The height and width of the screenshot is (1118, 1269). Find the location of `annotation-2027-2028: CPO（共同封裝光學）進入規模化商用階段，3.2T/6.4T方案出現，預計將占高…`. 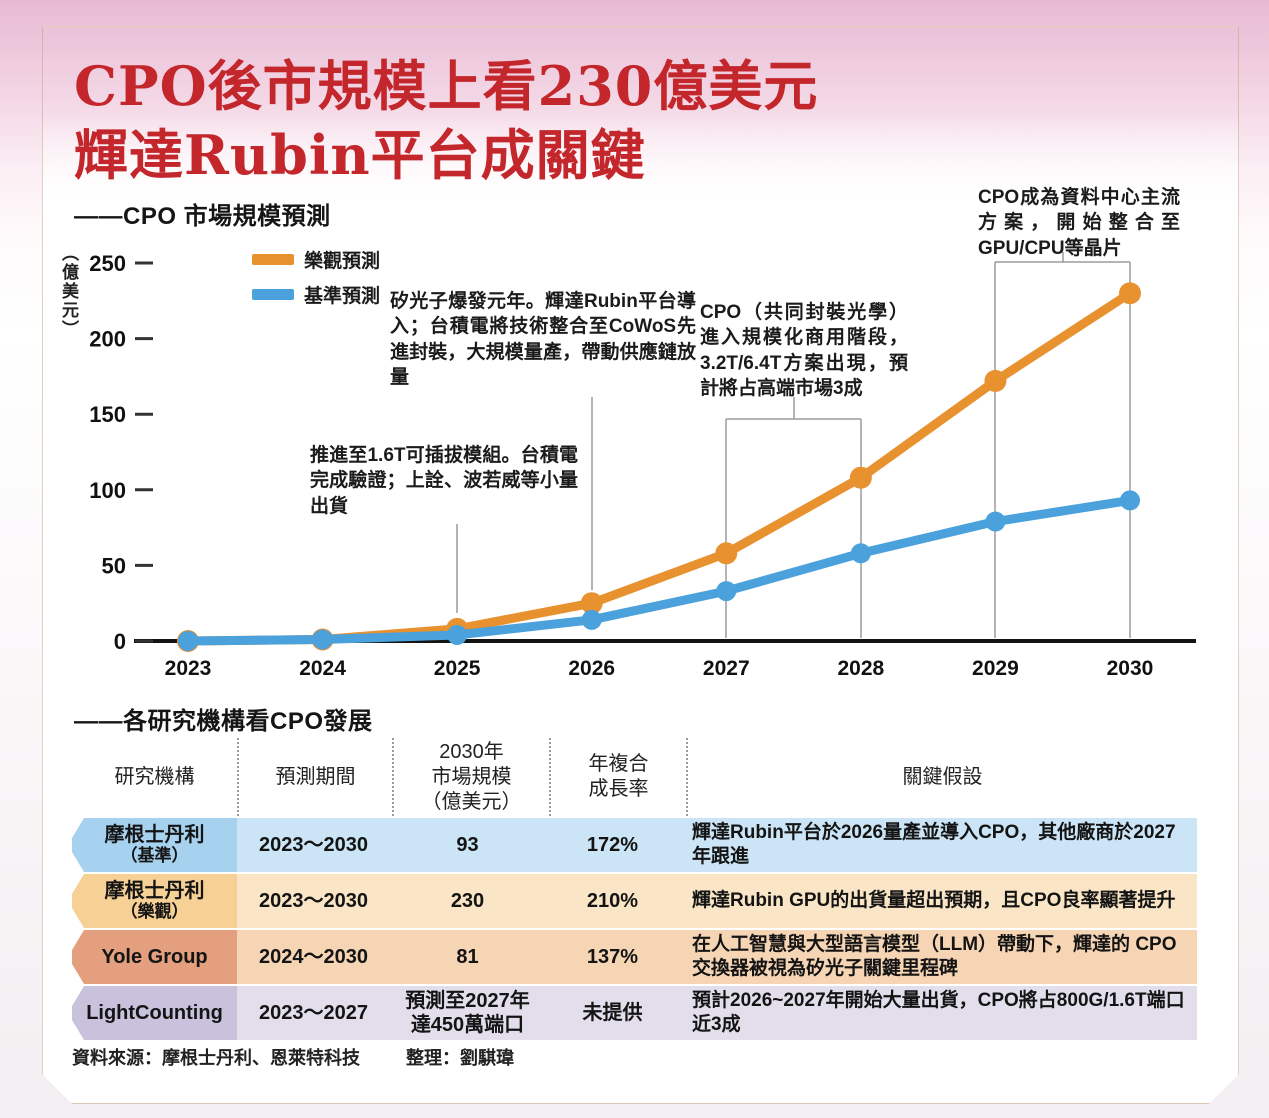

annotation-2027-2028: CPO（共同封裝光學）進入規模化商用階段，3.2T/6.4T方案出現，預計將占高… is located at coordinates (804, 350).